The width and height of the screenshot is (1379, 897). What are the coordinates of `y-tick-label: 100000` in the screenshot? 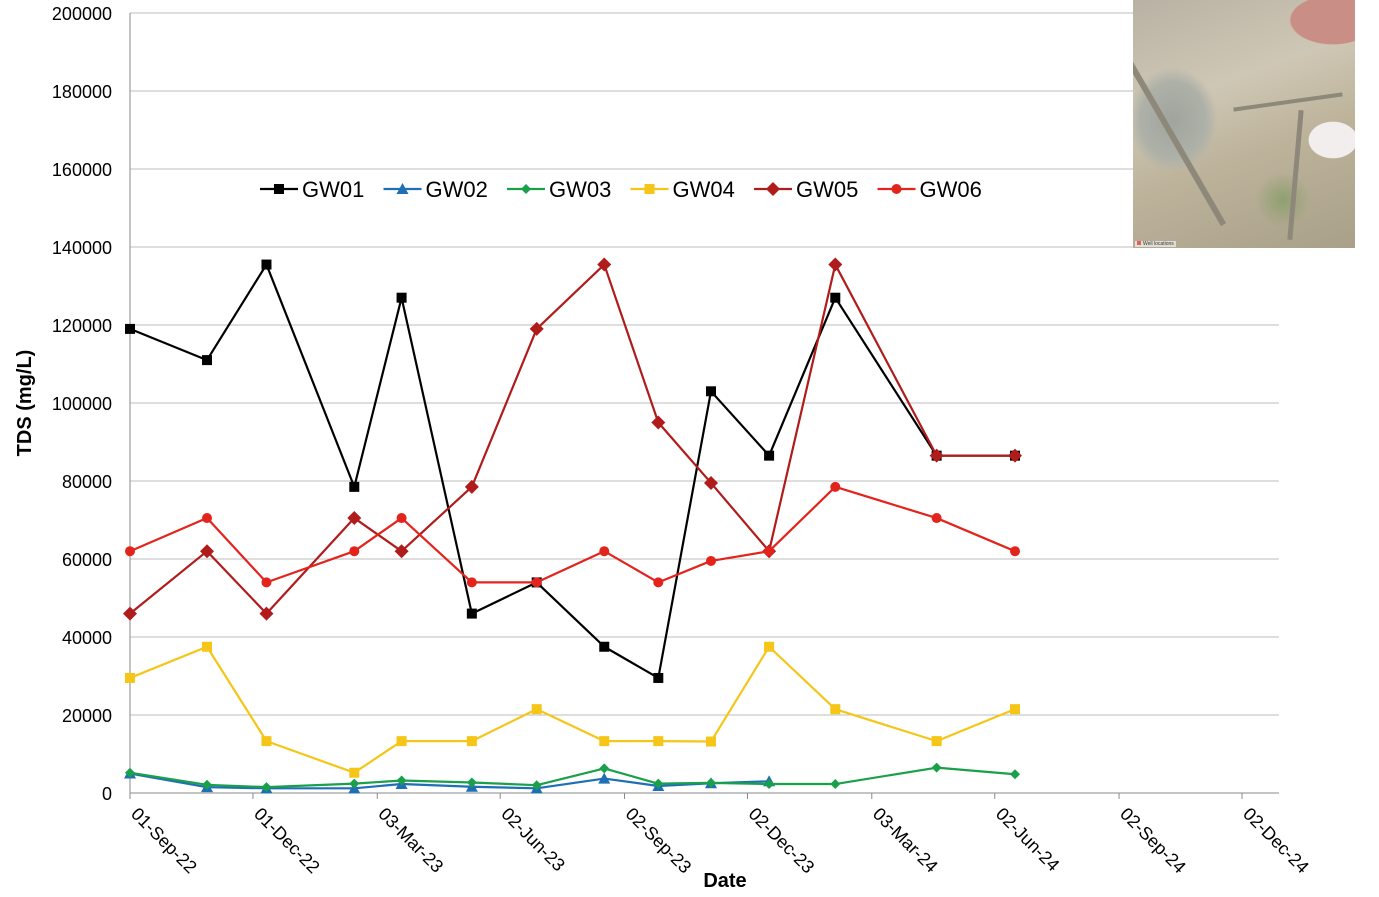 It's located at (82, 404).